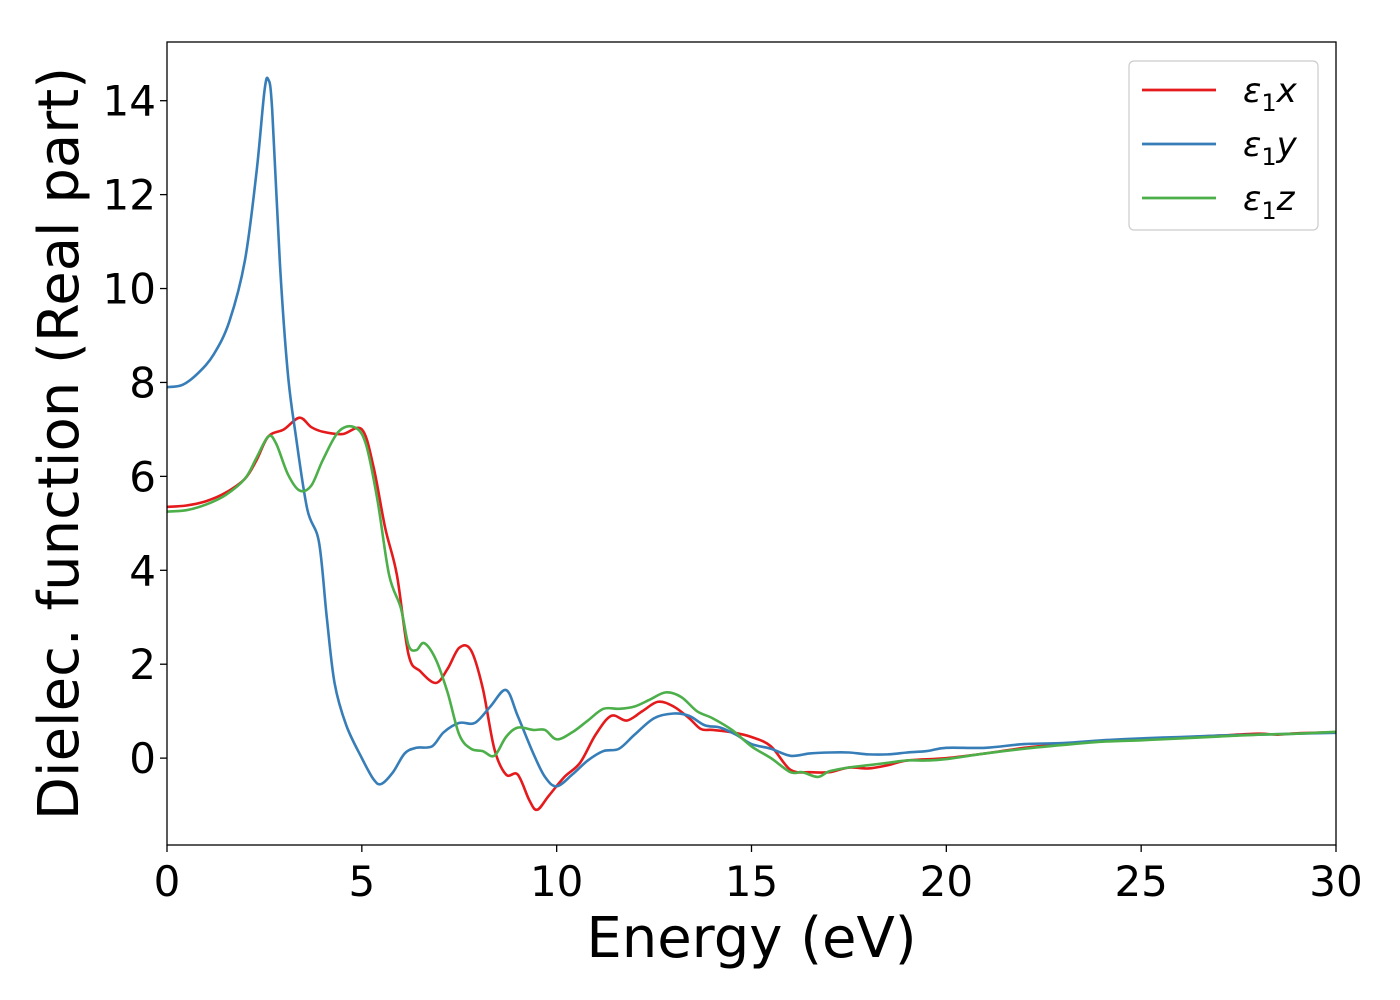 This screenshot has height=1000, width=1400. I want to click on y-tick-label: 8, so click(142, 382).